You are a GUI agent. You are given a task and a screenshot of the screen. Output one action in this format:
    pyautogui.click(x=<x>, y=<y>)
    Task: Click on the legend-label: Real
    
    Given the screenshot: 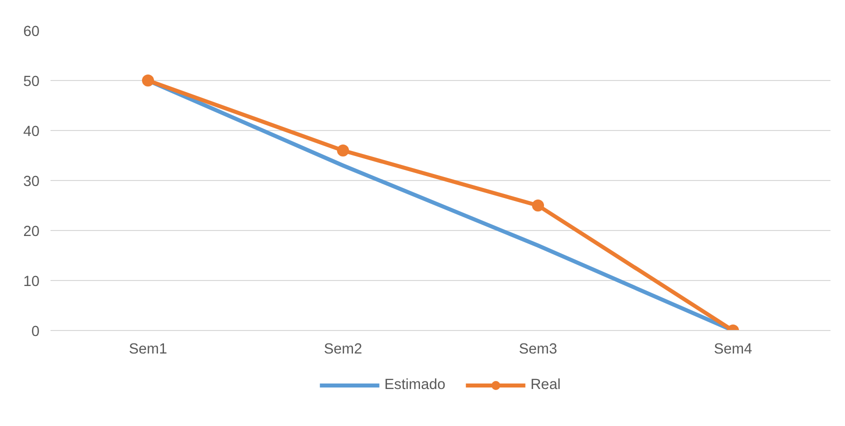 What is the action you would take?
    pyautogui.click(x=545, y=385)
    